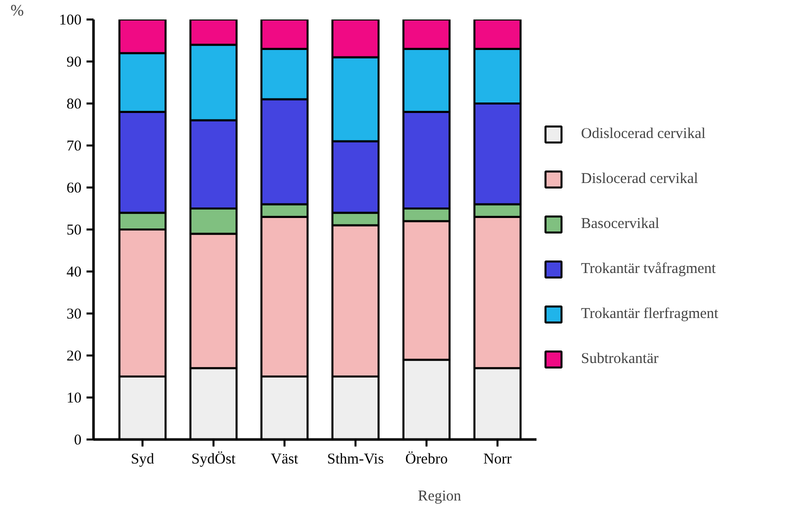 This screenshot has height=516, width=785. What do you see at coordinates (74, 230) in the screenshot?
I see `y-tick-label: 50` at bounding box center [74, 230].